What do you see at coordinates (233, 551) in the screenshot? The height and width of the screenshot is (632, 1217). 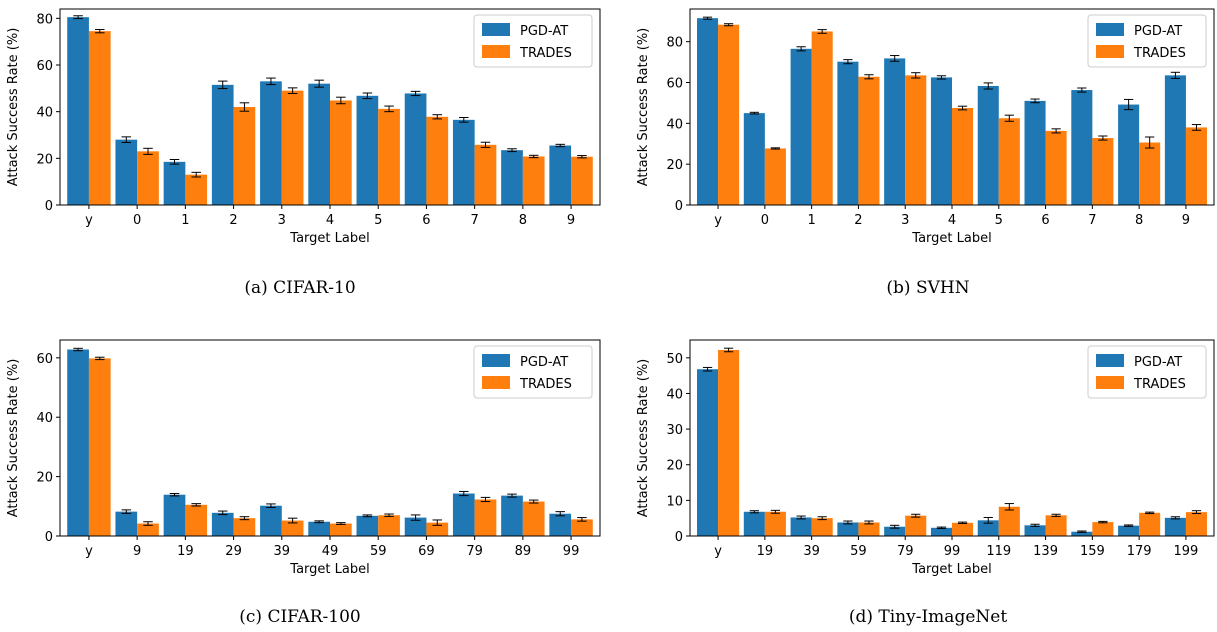 I see `x-tick-label: 29` at bounding box center [233, 551].